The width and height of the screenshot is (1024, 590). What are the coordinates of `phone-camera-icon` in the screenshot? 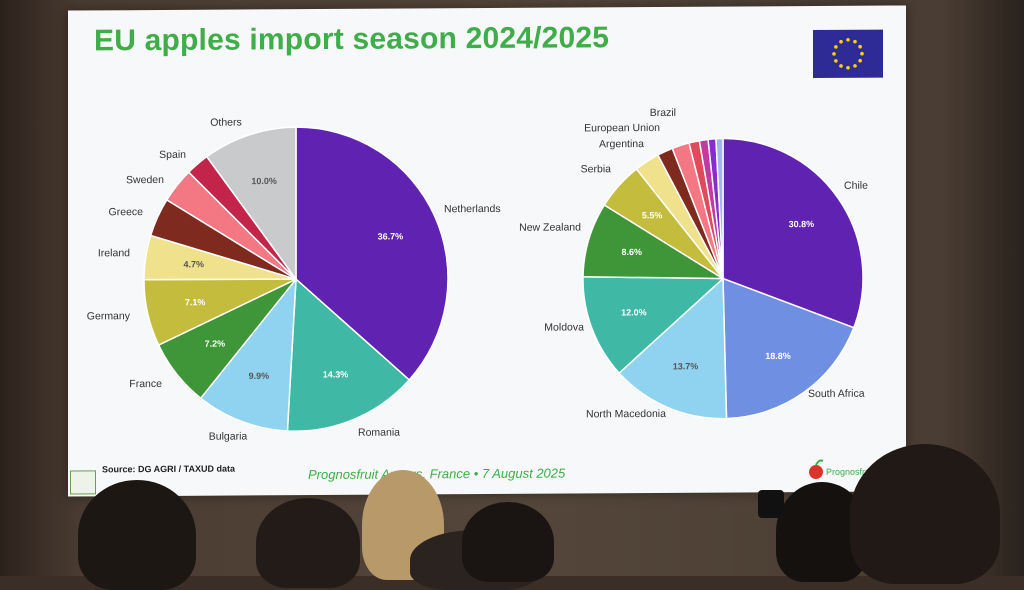 It's located at (771, 504).